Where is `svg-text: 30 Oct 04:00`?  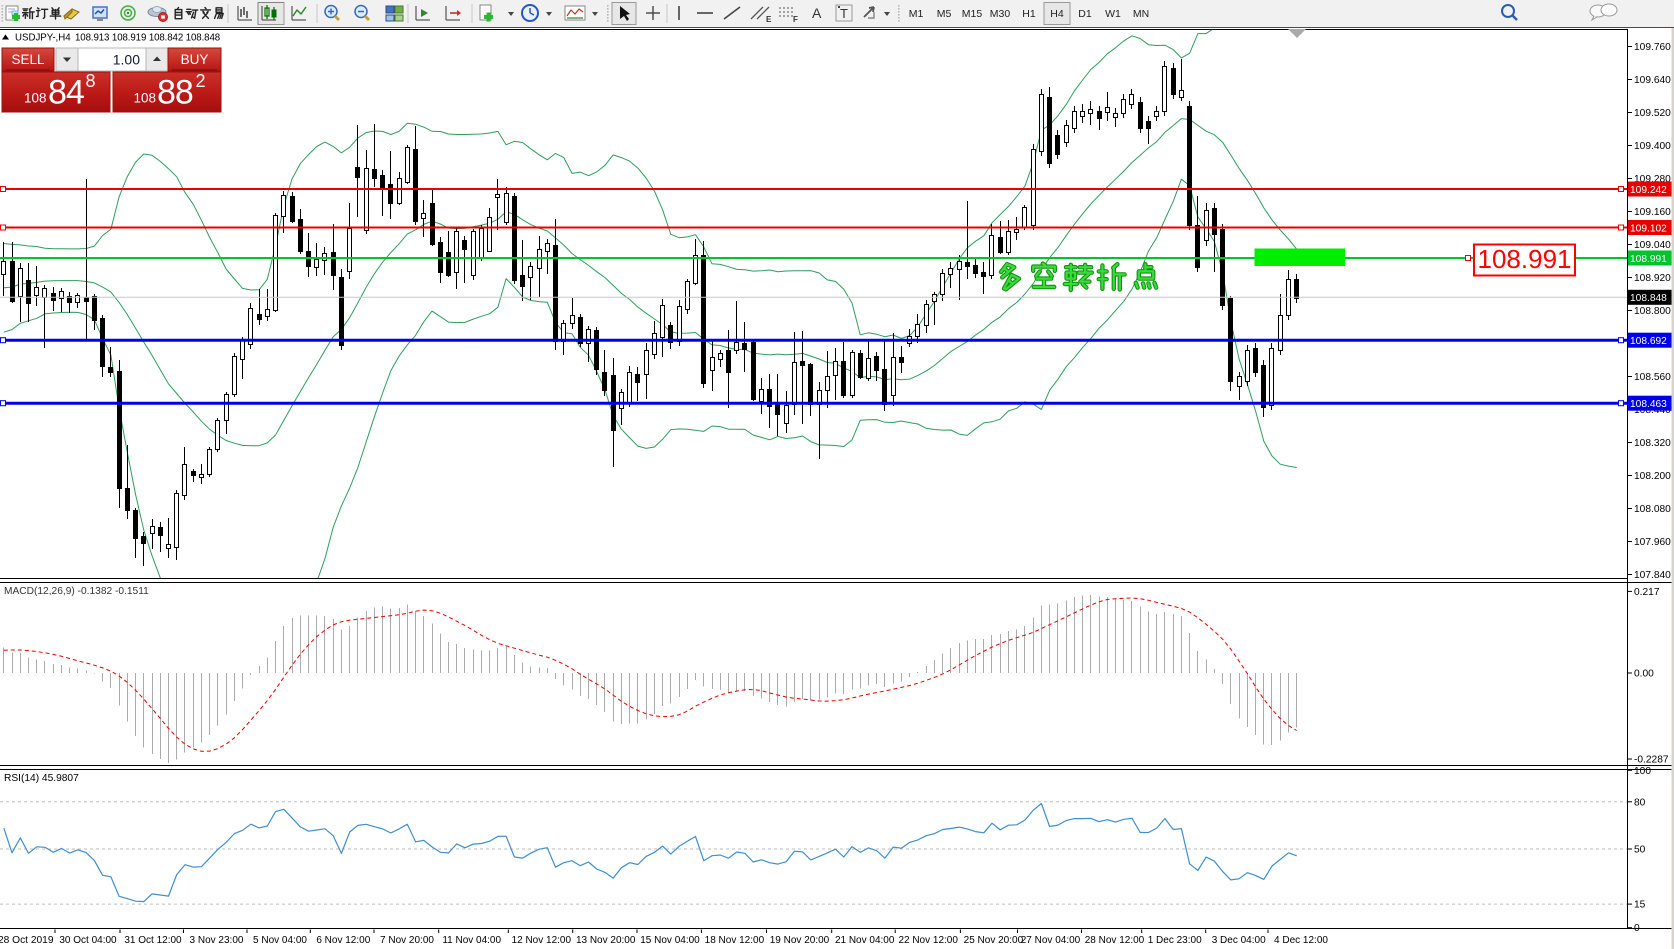 svg-text: 30 Oct 04:00 is located at coordinates (88, 940).